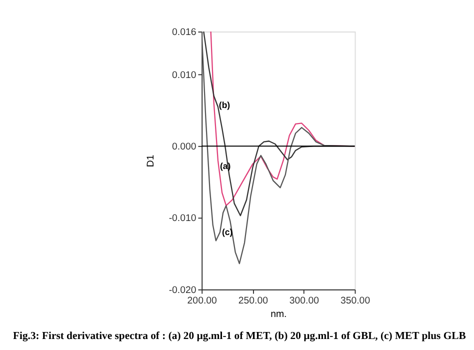 Image resolution: width=474 pixels, height=350 pixels. Describe the element at coordinates (239, 336) in the screenshot. I see `caption: Fig.3: First derivative spectra of : (a) 20 µg.ml-1 of MET, (b) 20 µg.ml-1 of GBL, (c) MET plus GLB` at that location.